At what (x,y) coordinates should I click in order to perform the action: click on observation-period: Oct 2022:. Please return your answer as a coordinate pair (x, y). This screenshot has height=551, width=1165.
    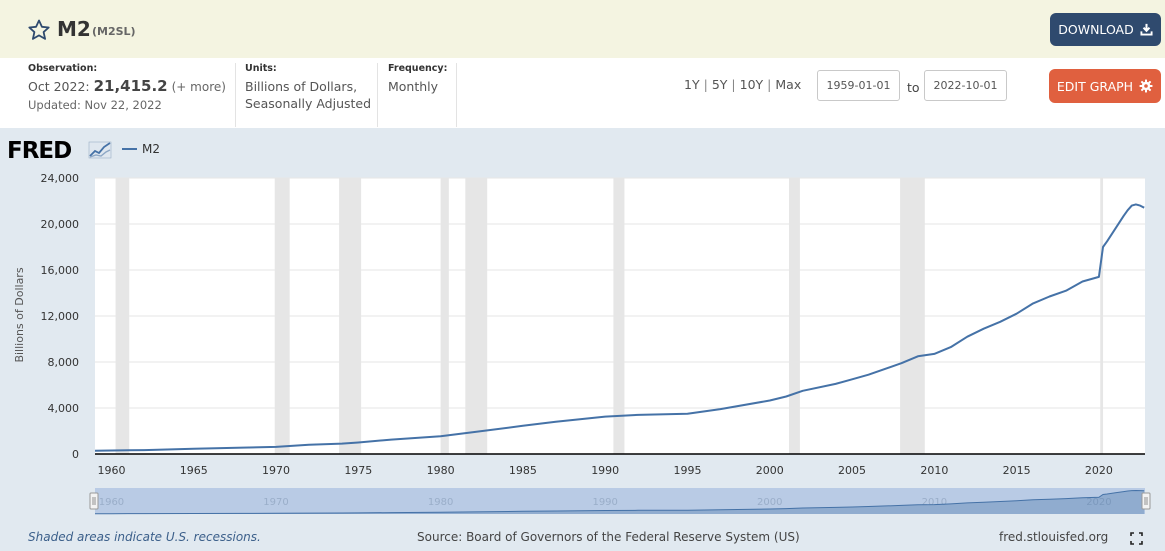
    Looking at the image, I should click on (59, 86).